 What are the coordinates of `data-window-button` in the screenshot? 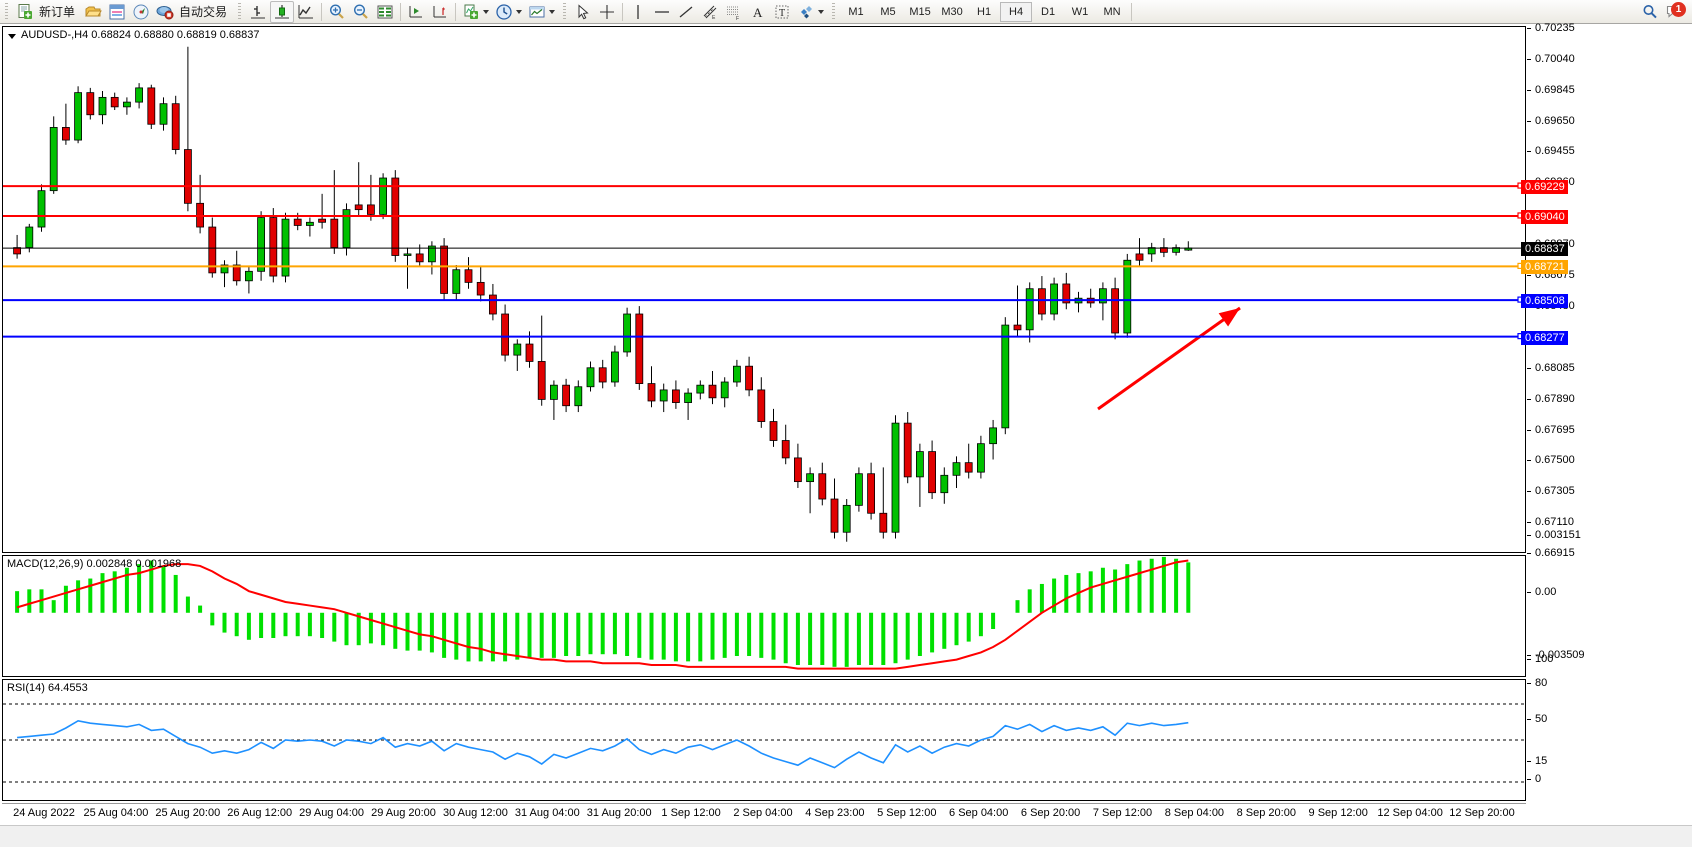 It's located at (385, 12).